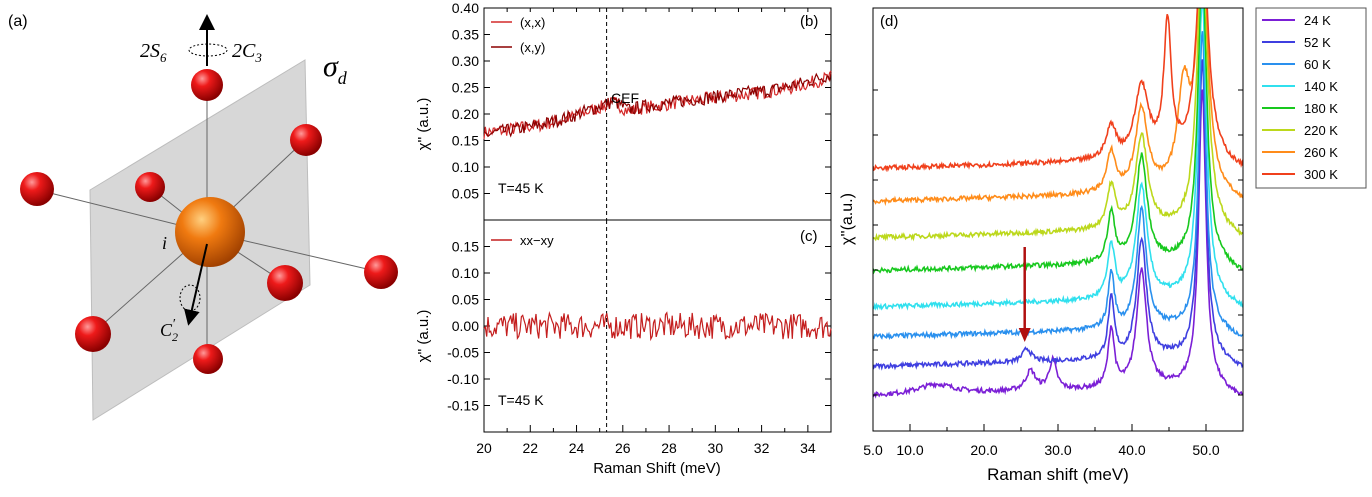  I want to click on sphere-back-left, so click(150, 187).